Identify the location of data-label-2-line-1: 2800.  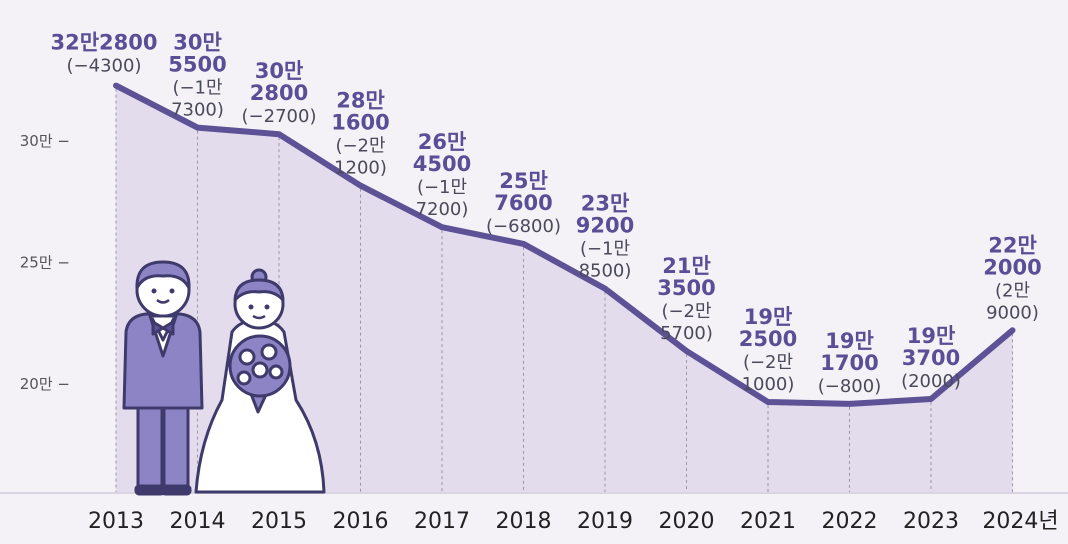
(279, 93).